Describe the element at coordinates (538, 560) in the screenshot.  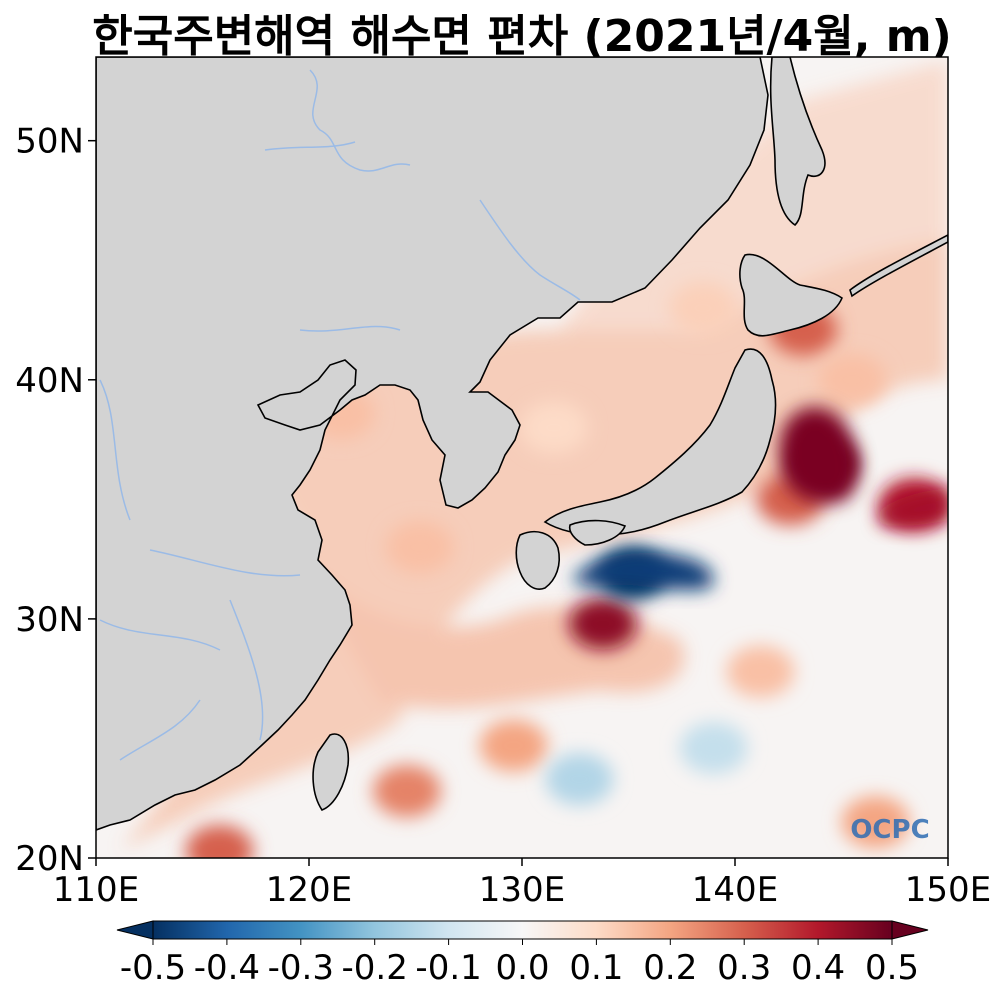
I see `kyushu-island` at that location.